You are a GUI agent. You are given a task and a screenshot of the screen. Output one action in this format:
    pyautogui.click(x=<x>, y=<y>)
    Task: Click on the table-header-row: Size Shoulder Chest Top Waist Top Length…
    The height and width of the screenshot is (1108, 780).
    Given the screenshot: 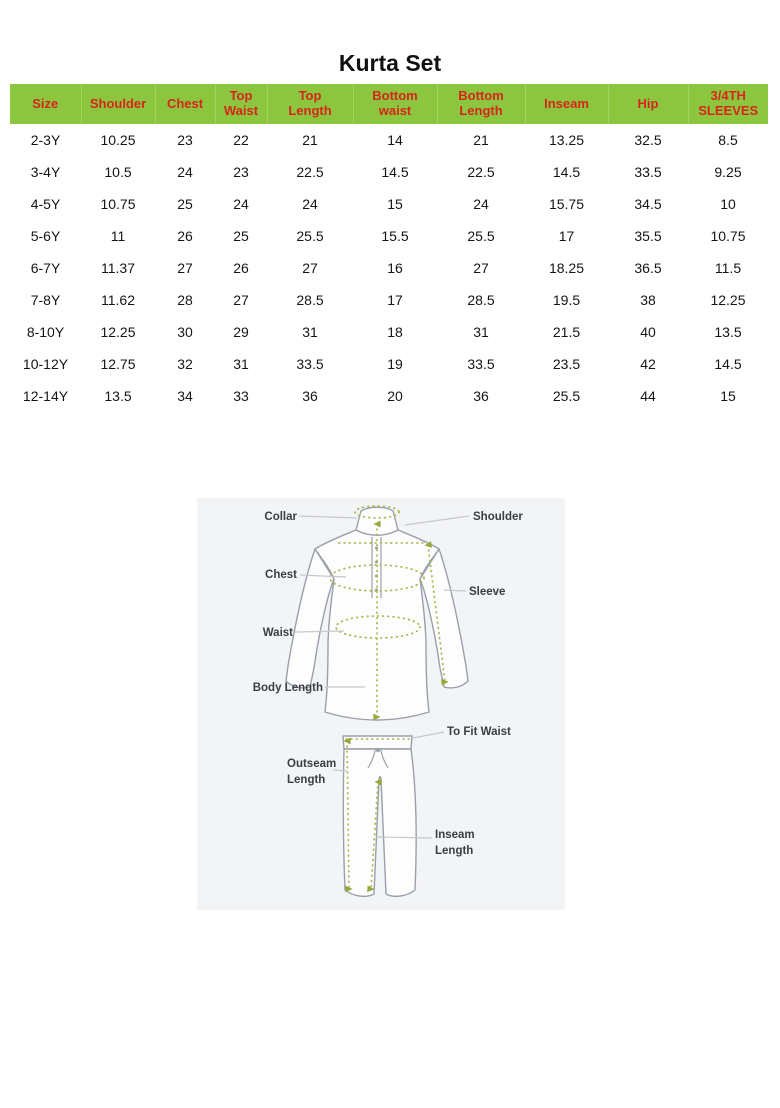 What is the action you would take?
    pyautogui.click(x=389, y=104)
    